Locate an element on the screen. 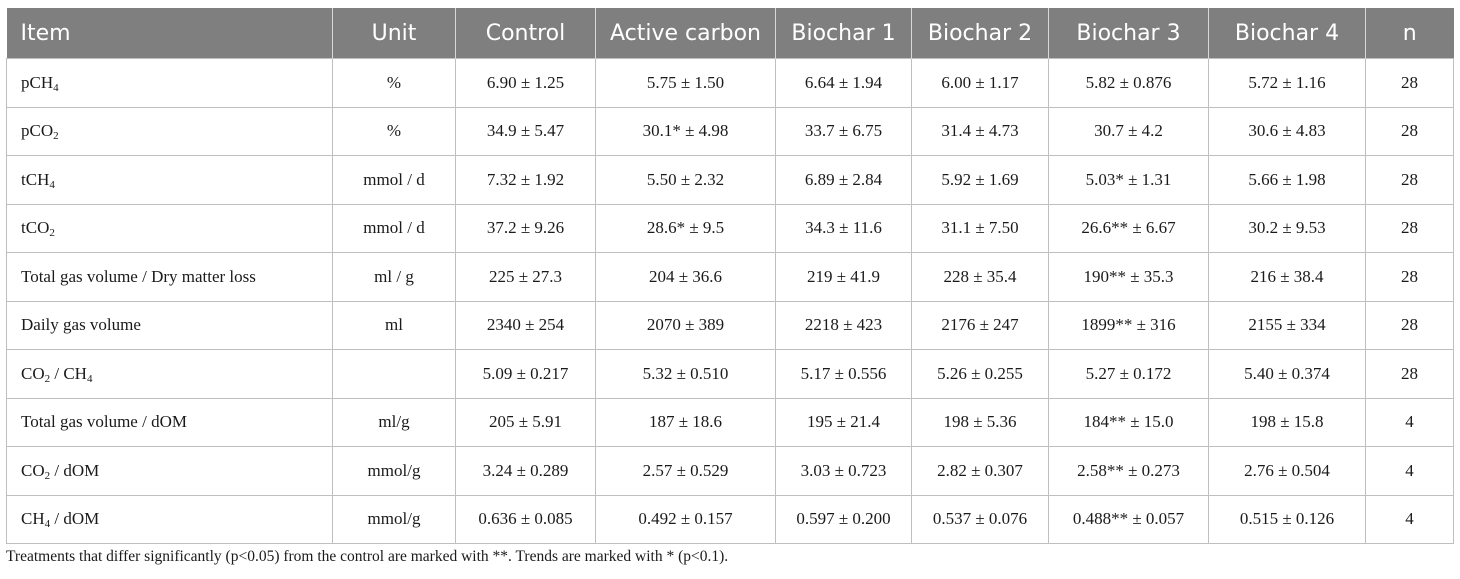 The height and width of the screenshot is (579, 1460). cell-value: 6.00 ± 1.17 is located at coordinates (980, 83).